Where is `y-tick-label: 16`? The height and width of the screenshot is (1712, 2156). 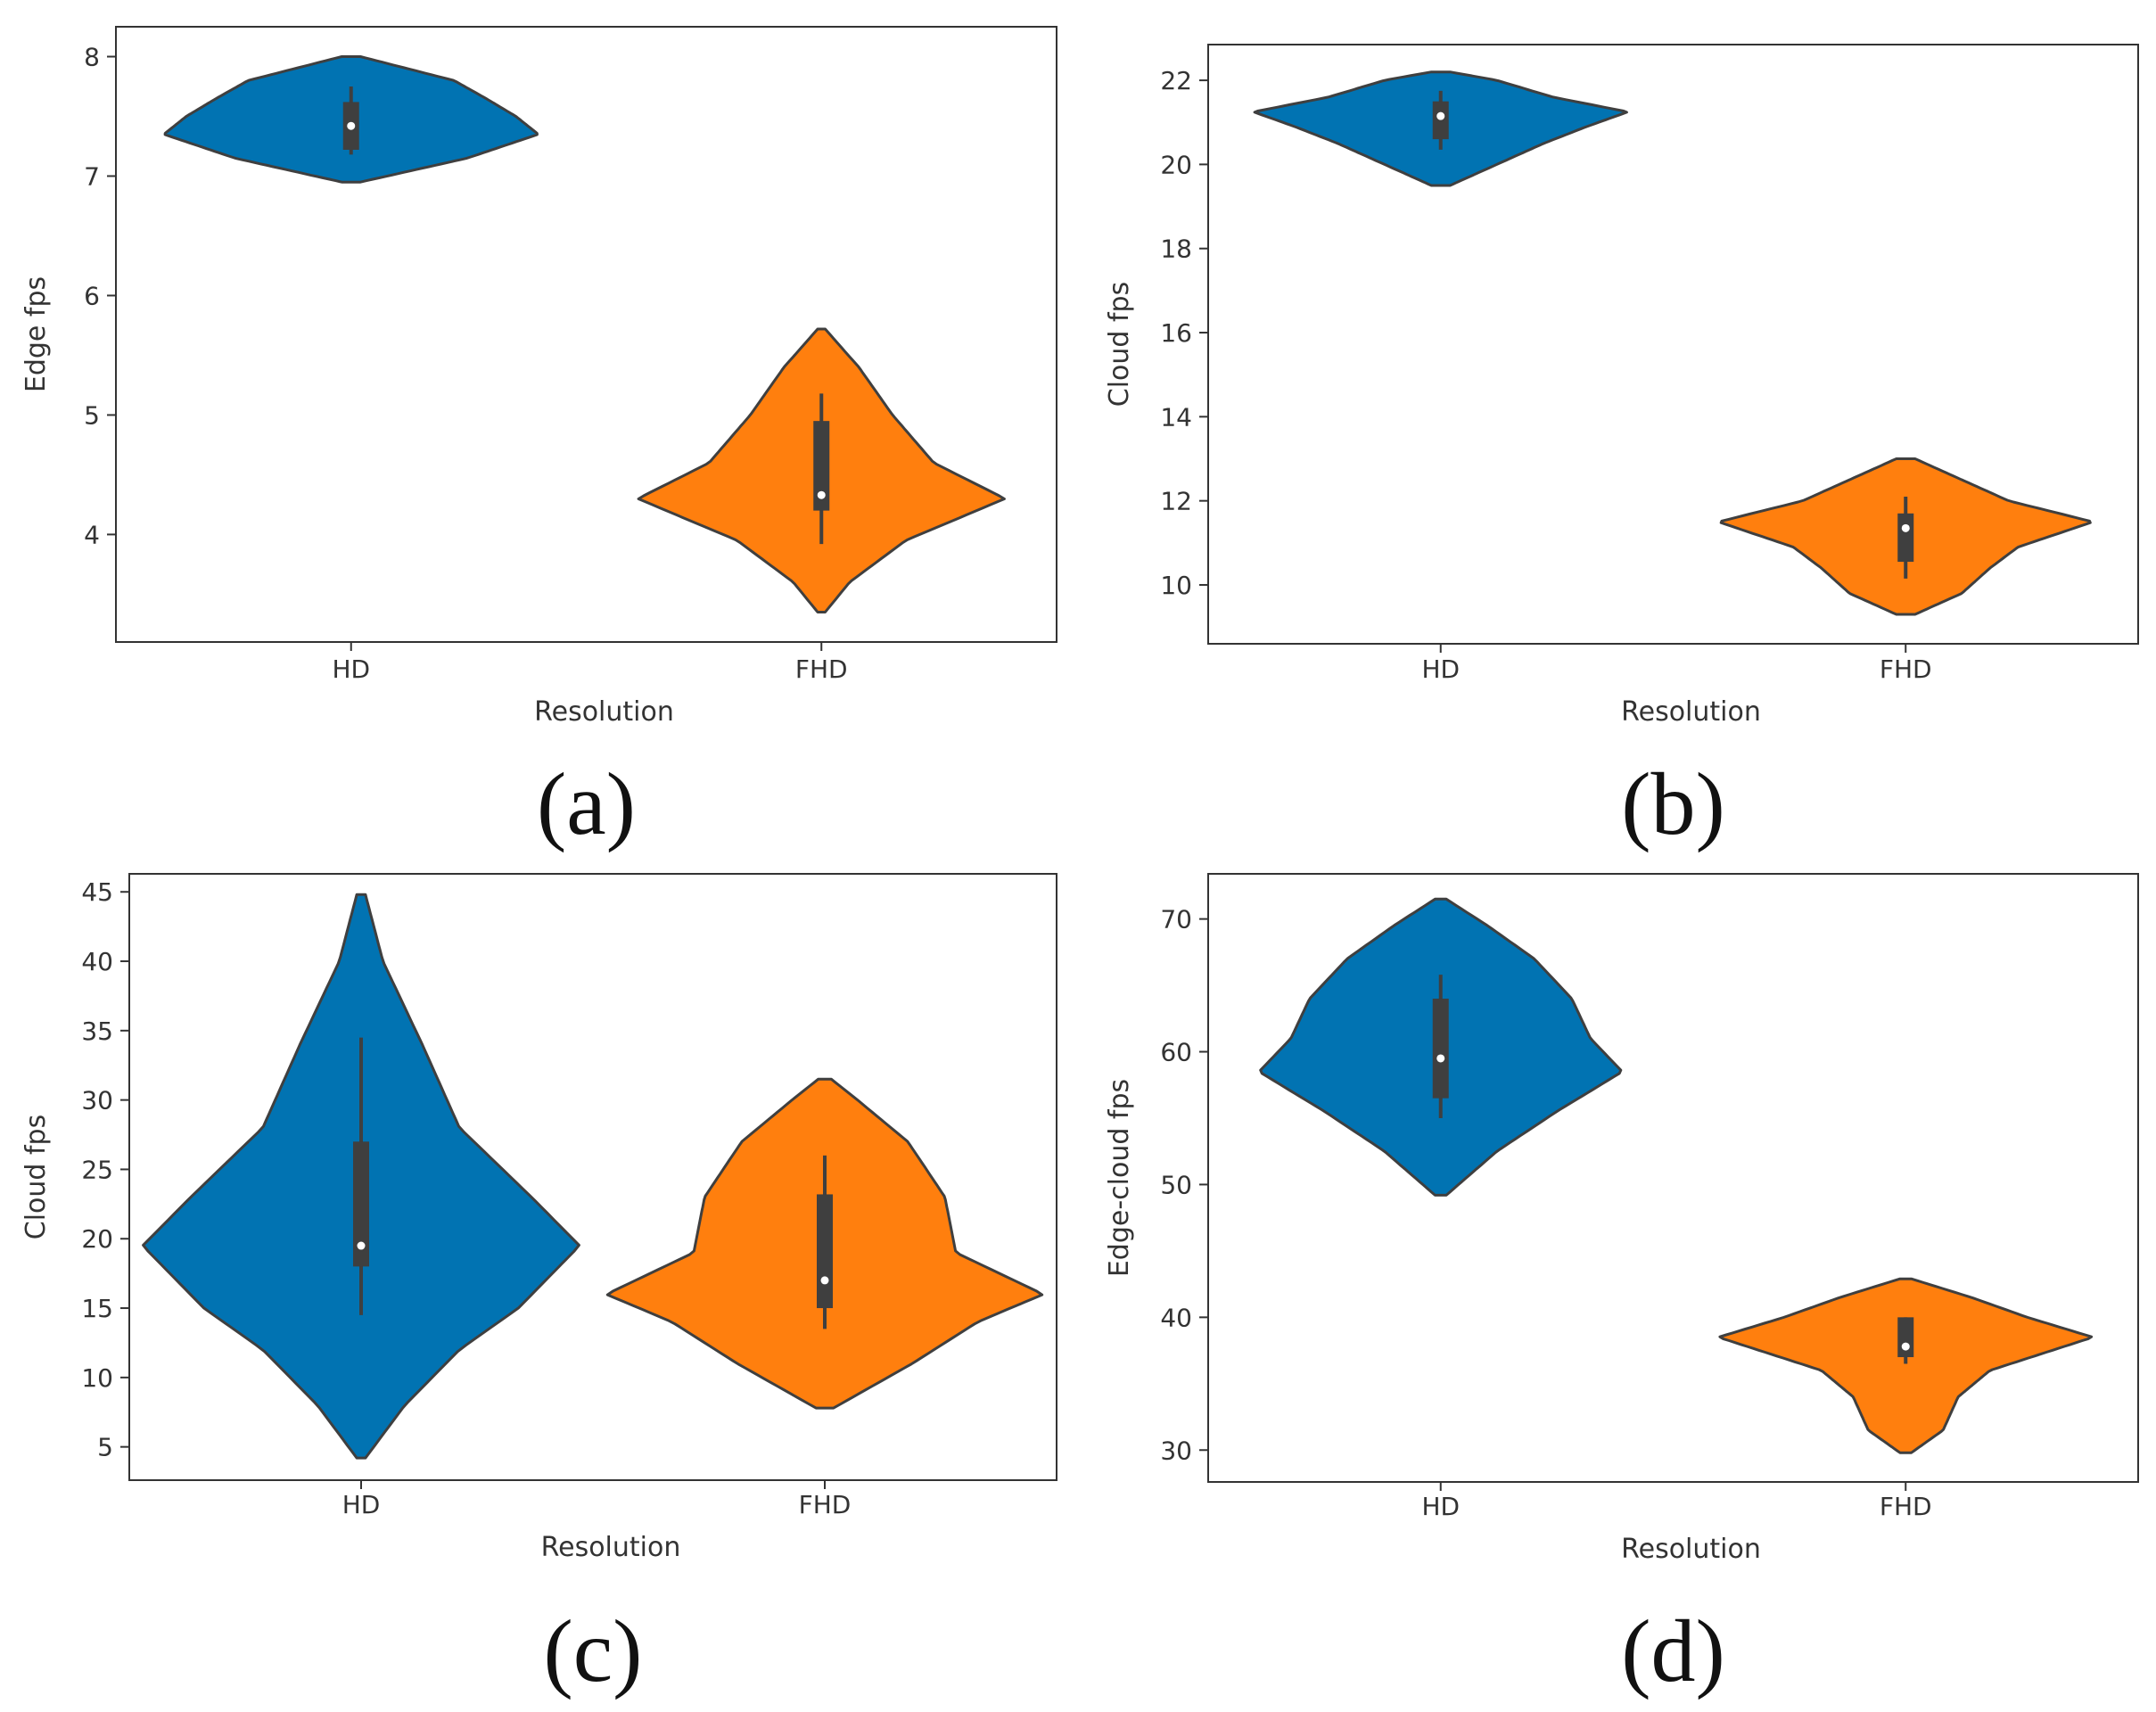
y-tick-label: 16 is located at coordinates (1176, 333).